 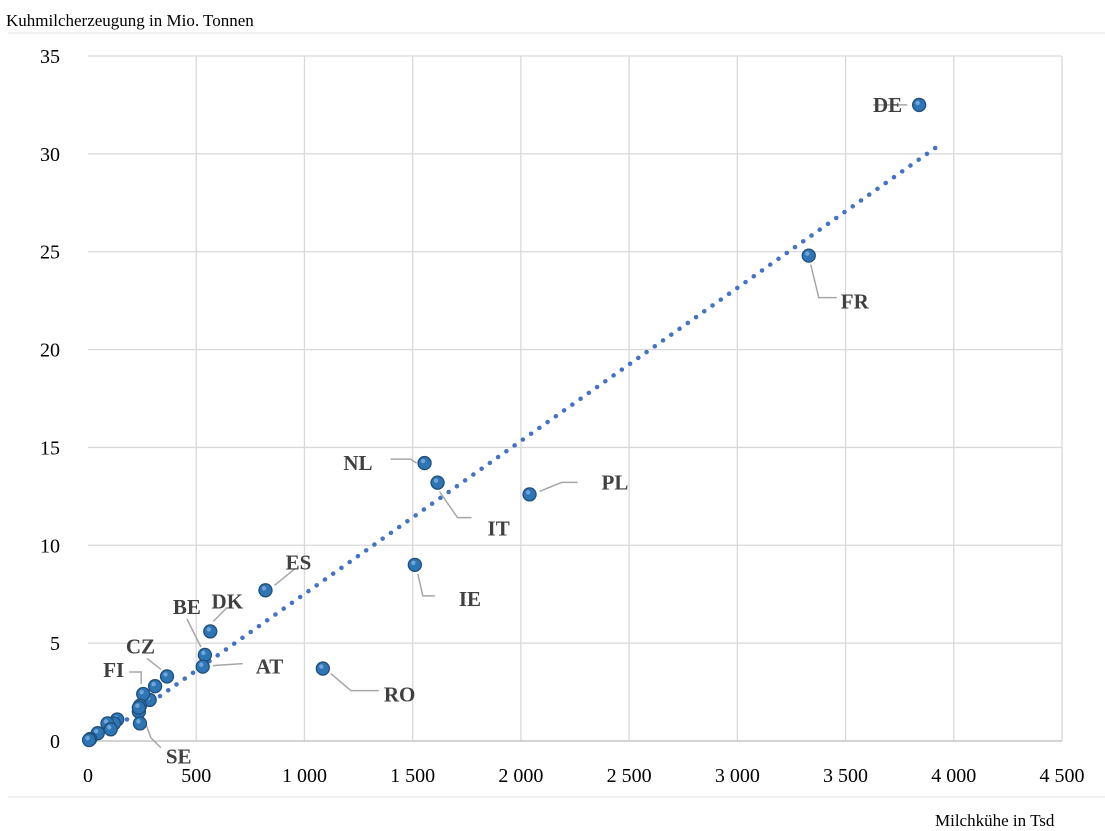 I want to click on x-tick-label: 4 000, so click(x=953, y=776).